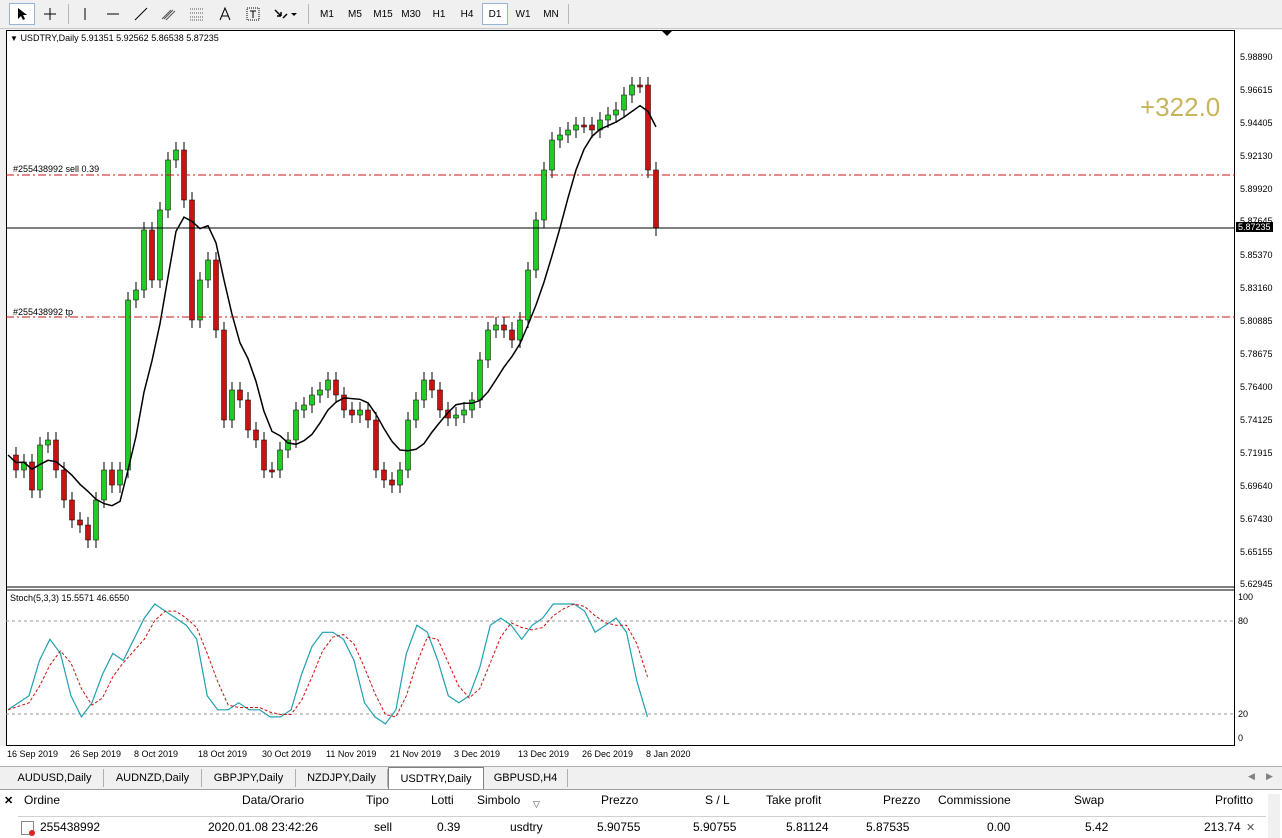  Describe the element at coordinates (85, 14) in the screenshot. I see `vertical-line-tool-icon` at that location.